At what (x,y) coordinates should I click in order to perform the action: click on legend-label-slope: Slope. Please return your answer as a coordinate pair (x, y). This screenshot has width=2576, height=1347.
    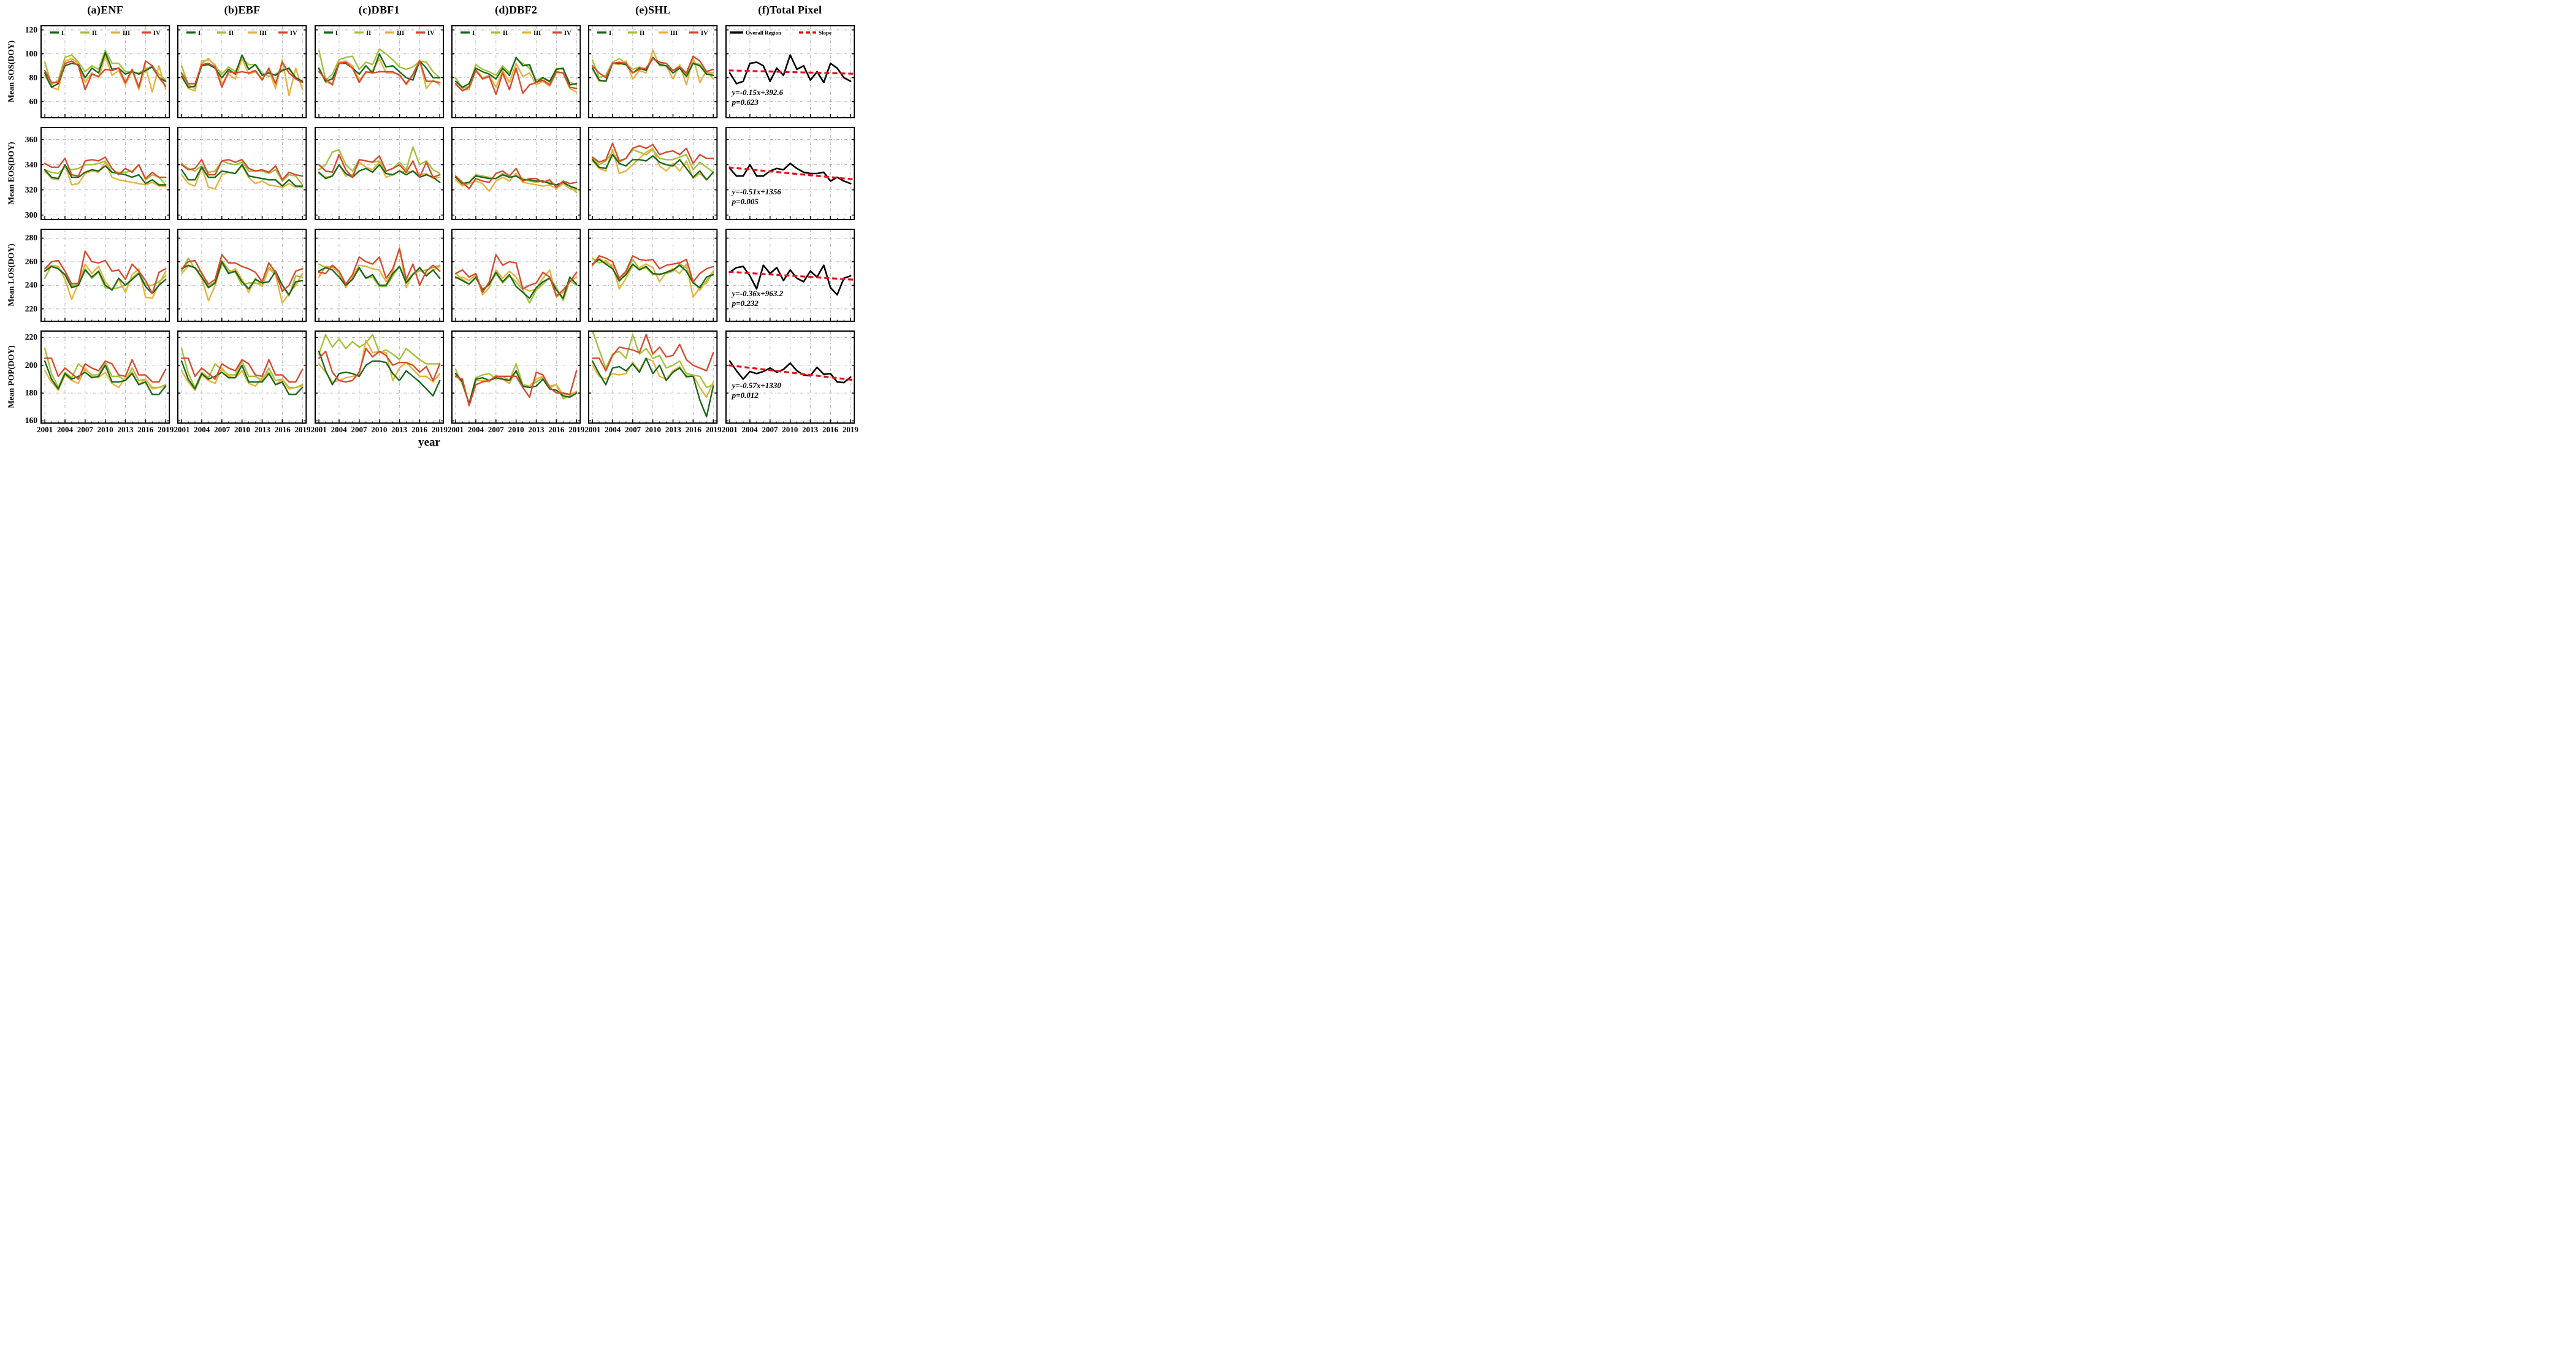
    Looking at the image, I should click on (825, 32).